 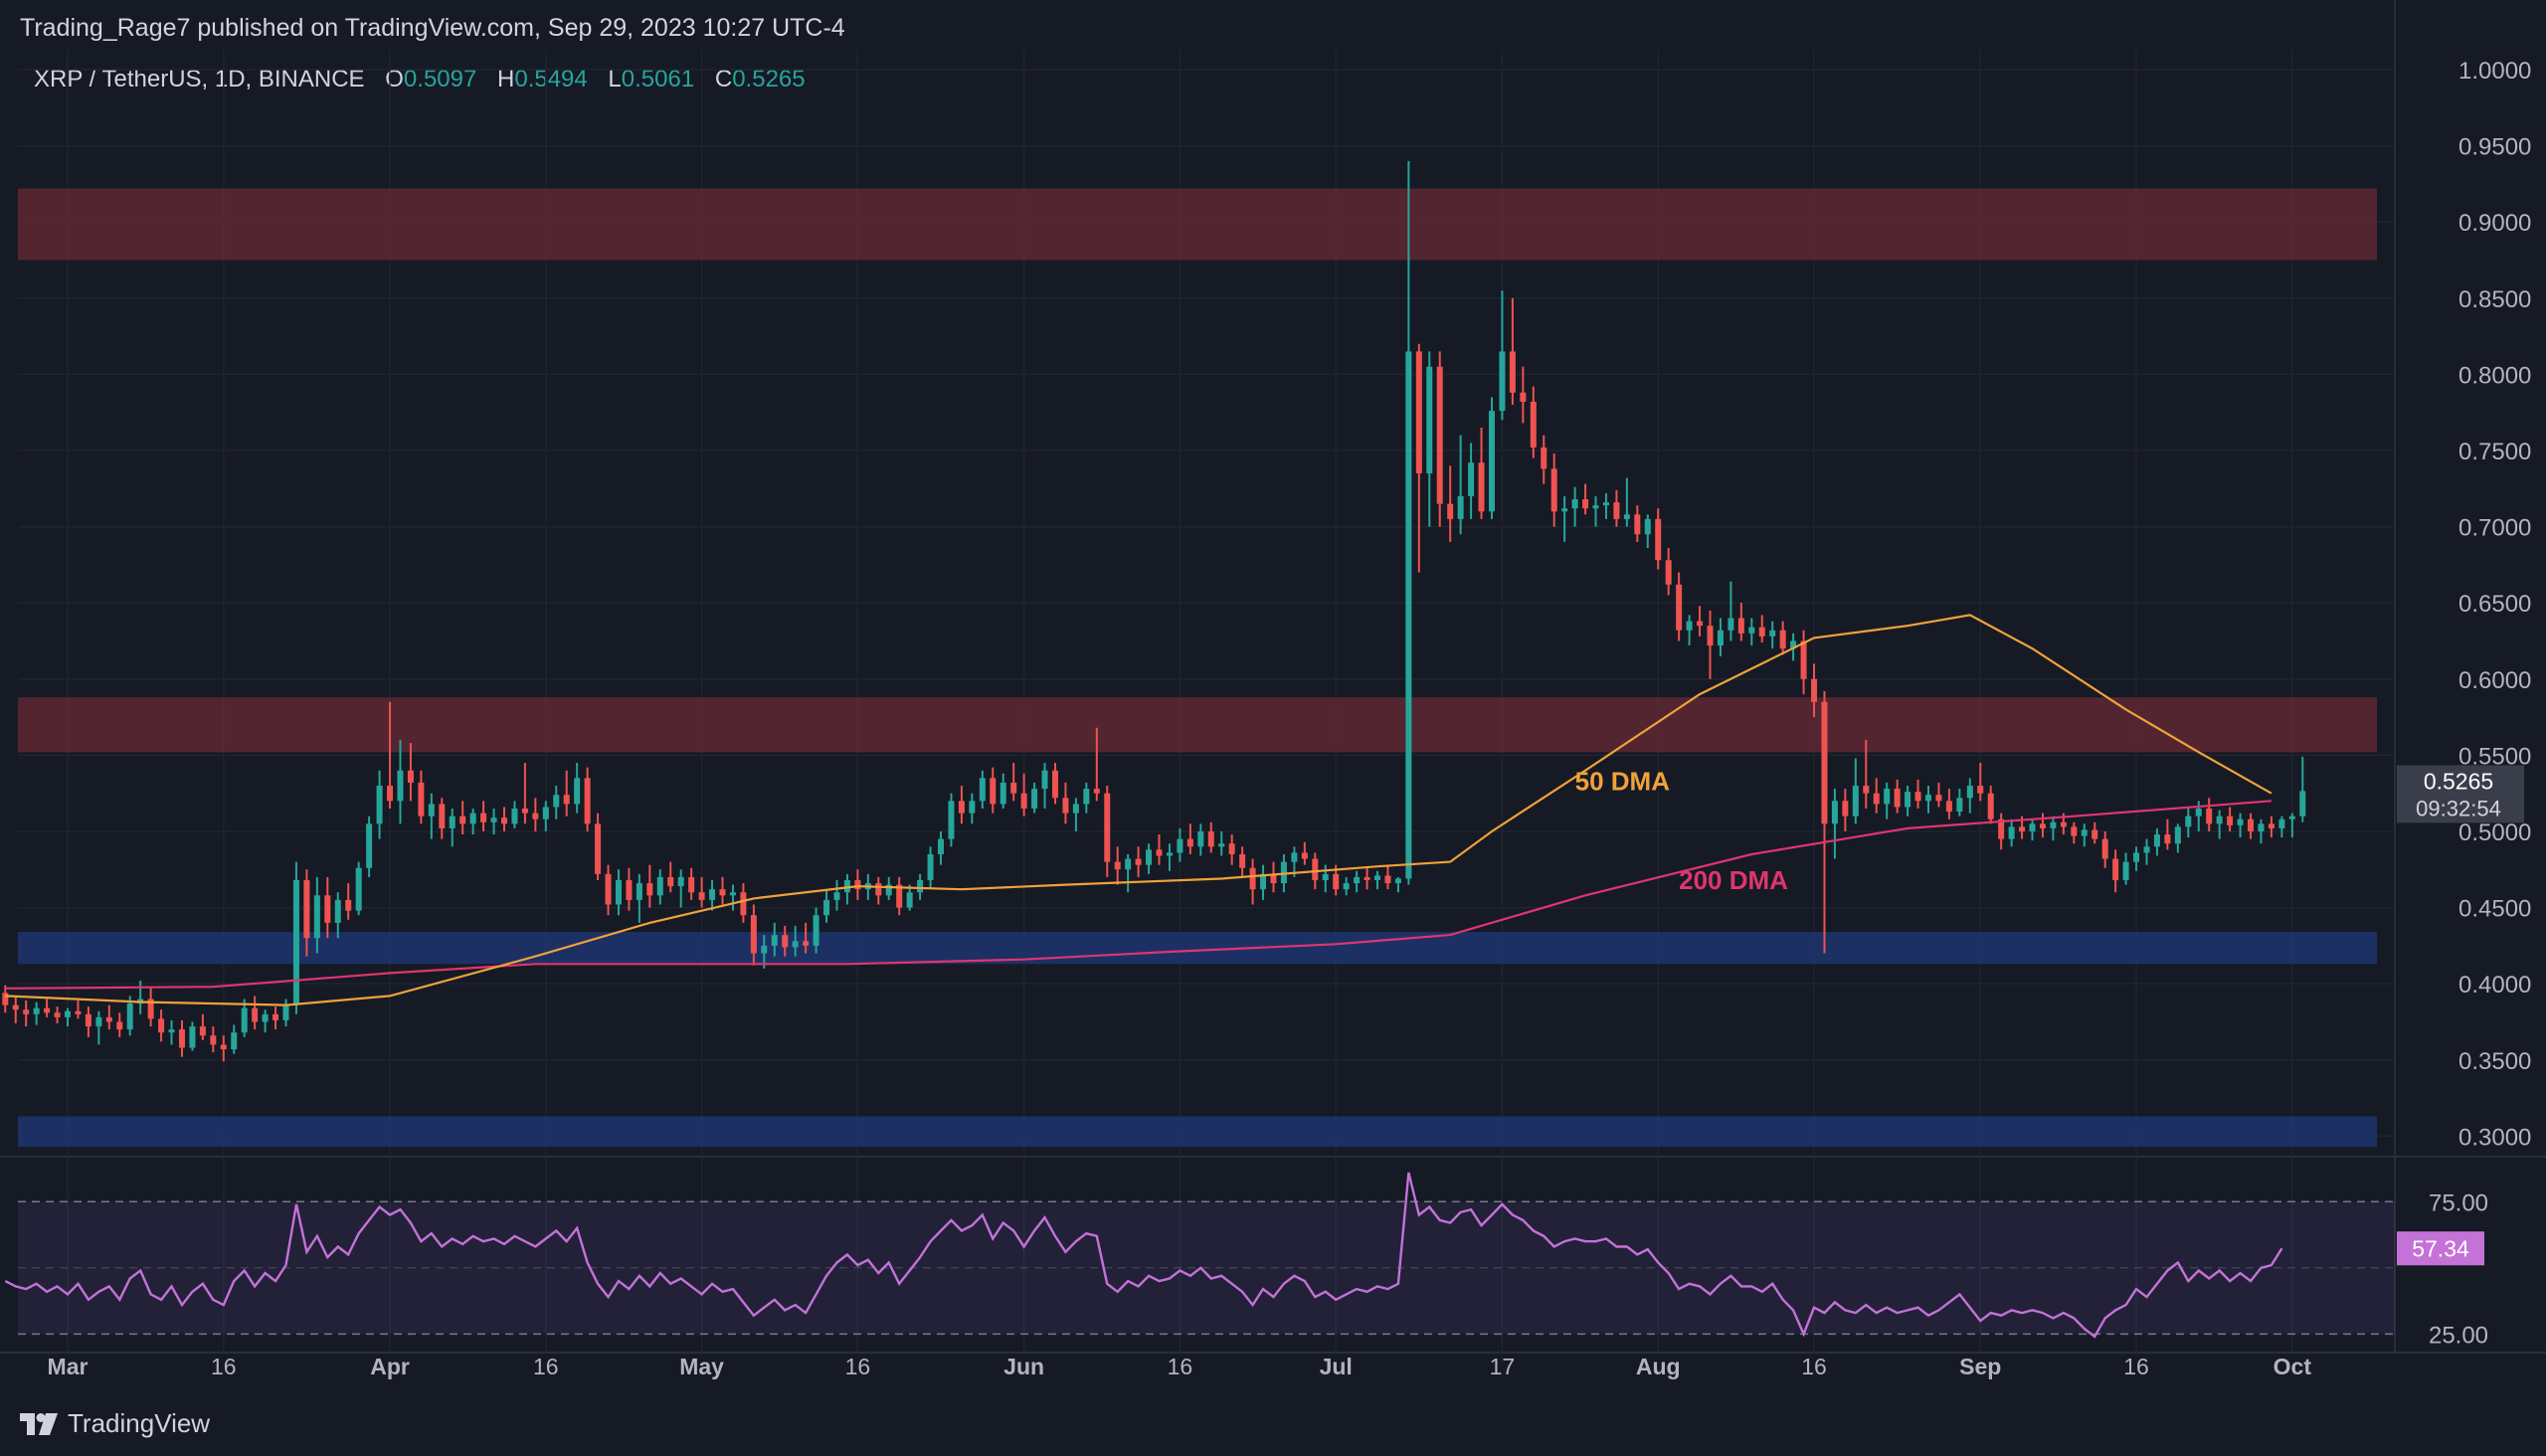 I want to click on time-tick-label: Oct, so click(x=2292, y=1366).